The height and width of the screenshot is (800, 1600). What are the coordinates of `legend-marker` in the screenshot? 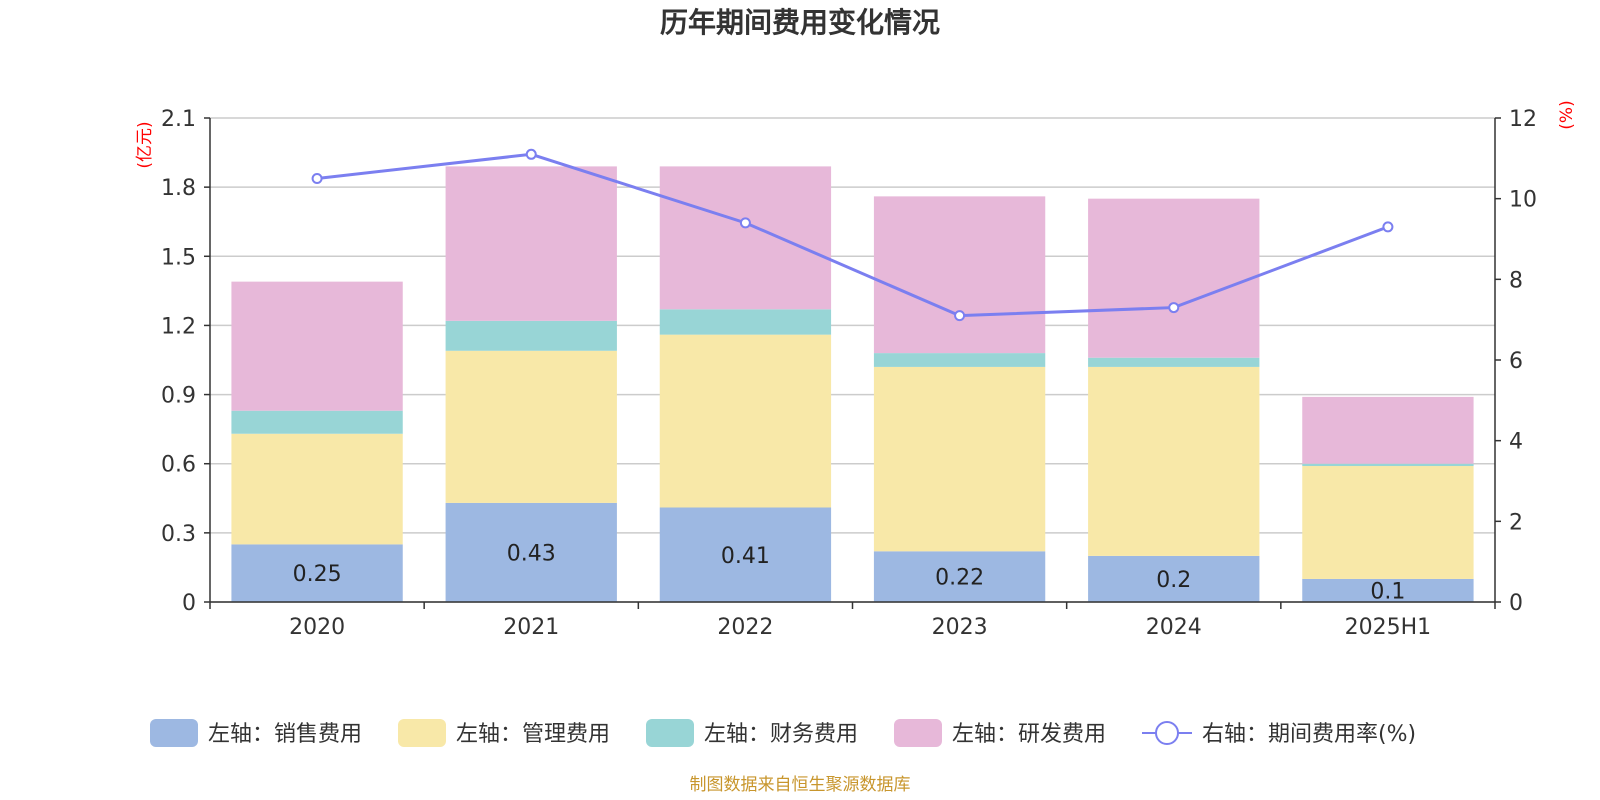 It's located at (1167, 733).